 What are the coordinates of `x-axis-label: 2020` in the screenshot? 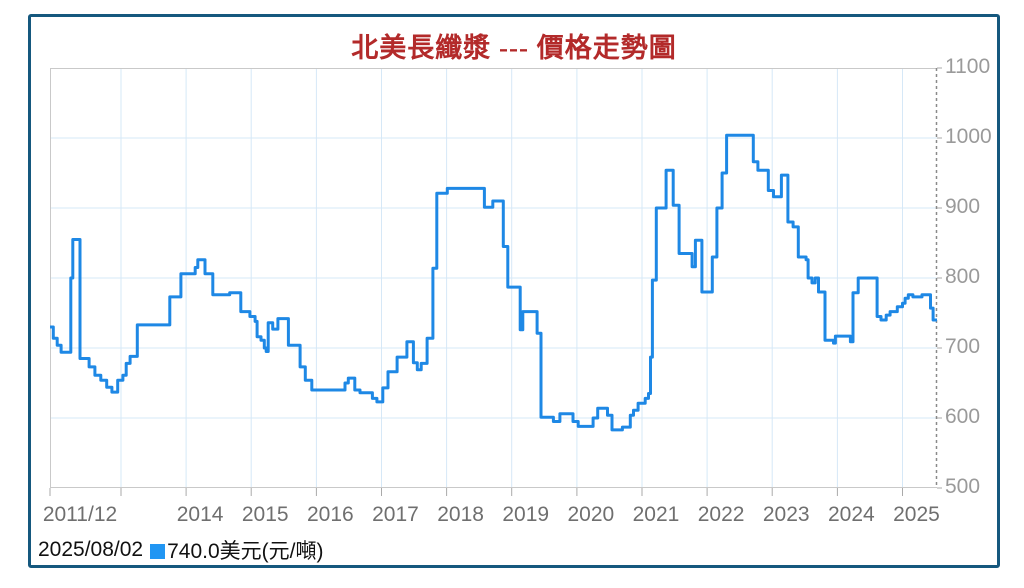 It's located at (591, 514).